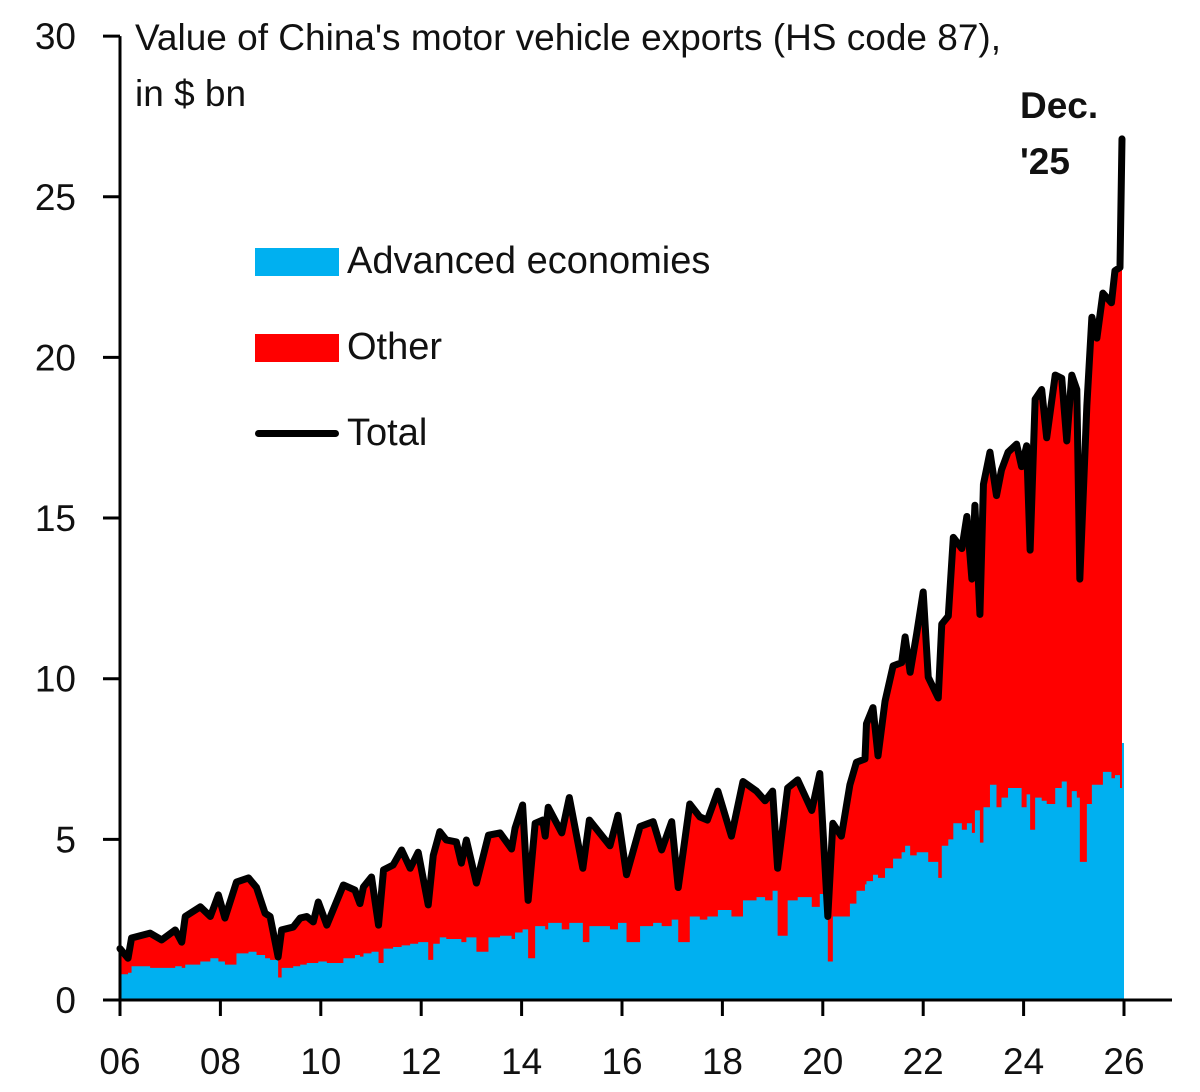 The image size is (1200, 1092). I want to click on legend-swatch-other, so click(297, 347).